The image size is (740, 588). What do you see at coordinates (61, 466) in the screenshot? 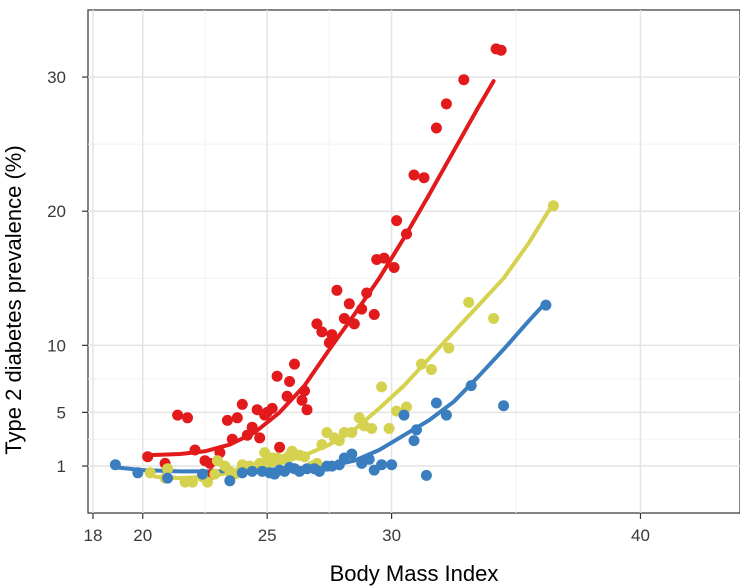
I see `y-tick-label: 1` at bounding box center [61, 466].